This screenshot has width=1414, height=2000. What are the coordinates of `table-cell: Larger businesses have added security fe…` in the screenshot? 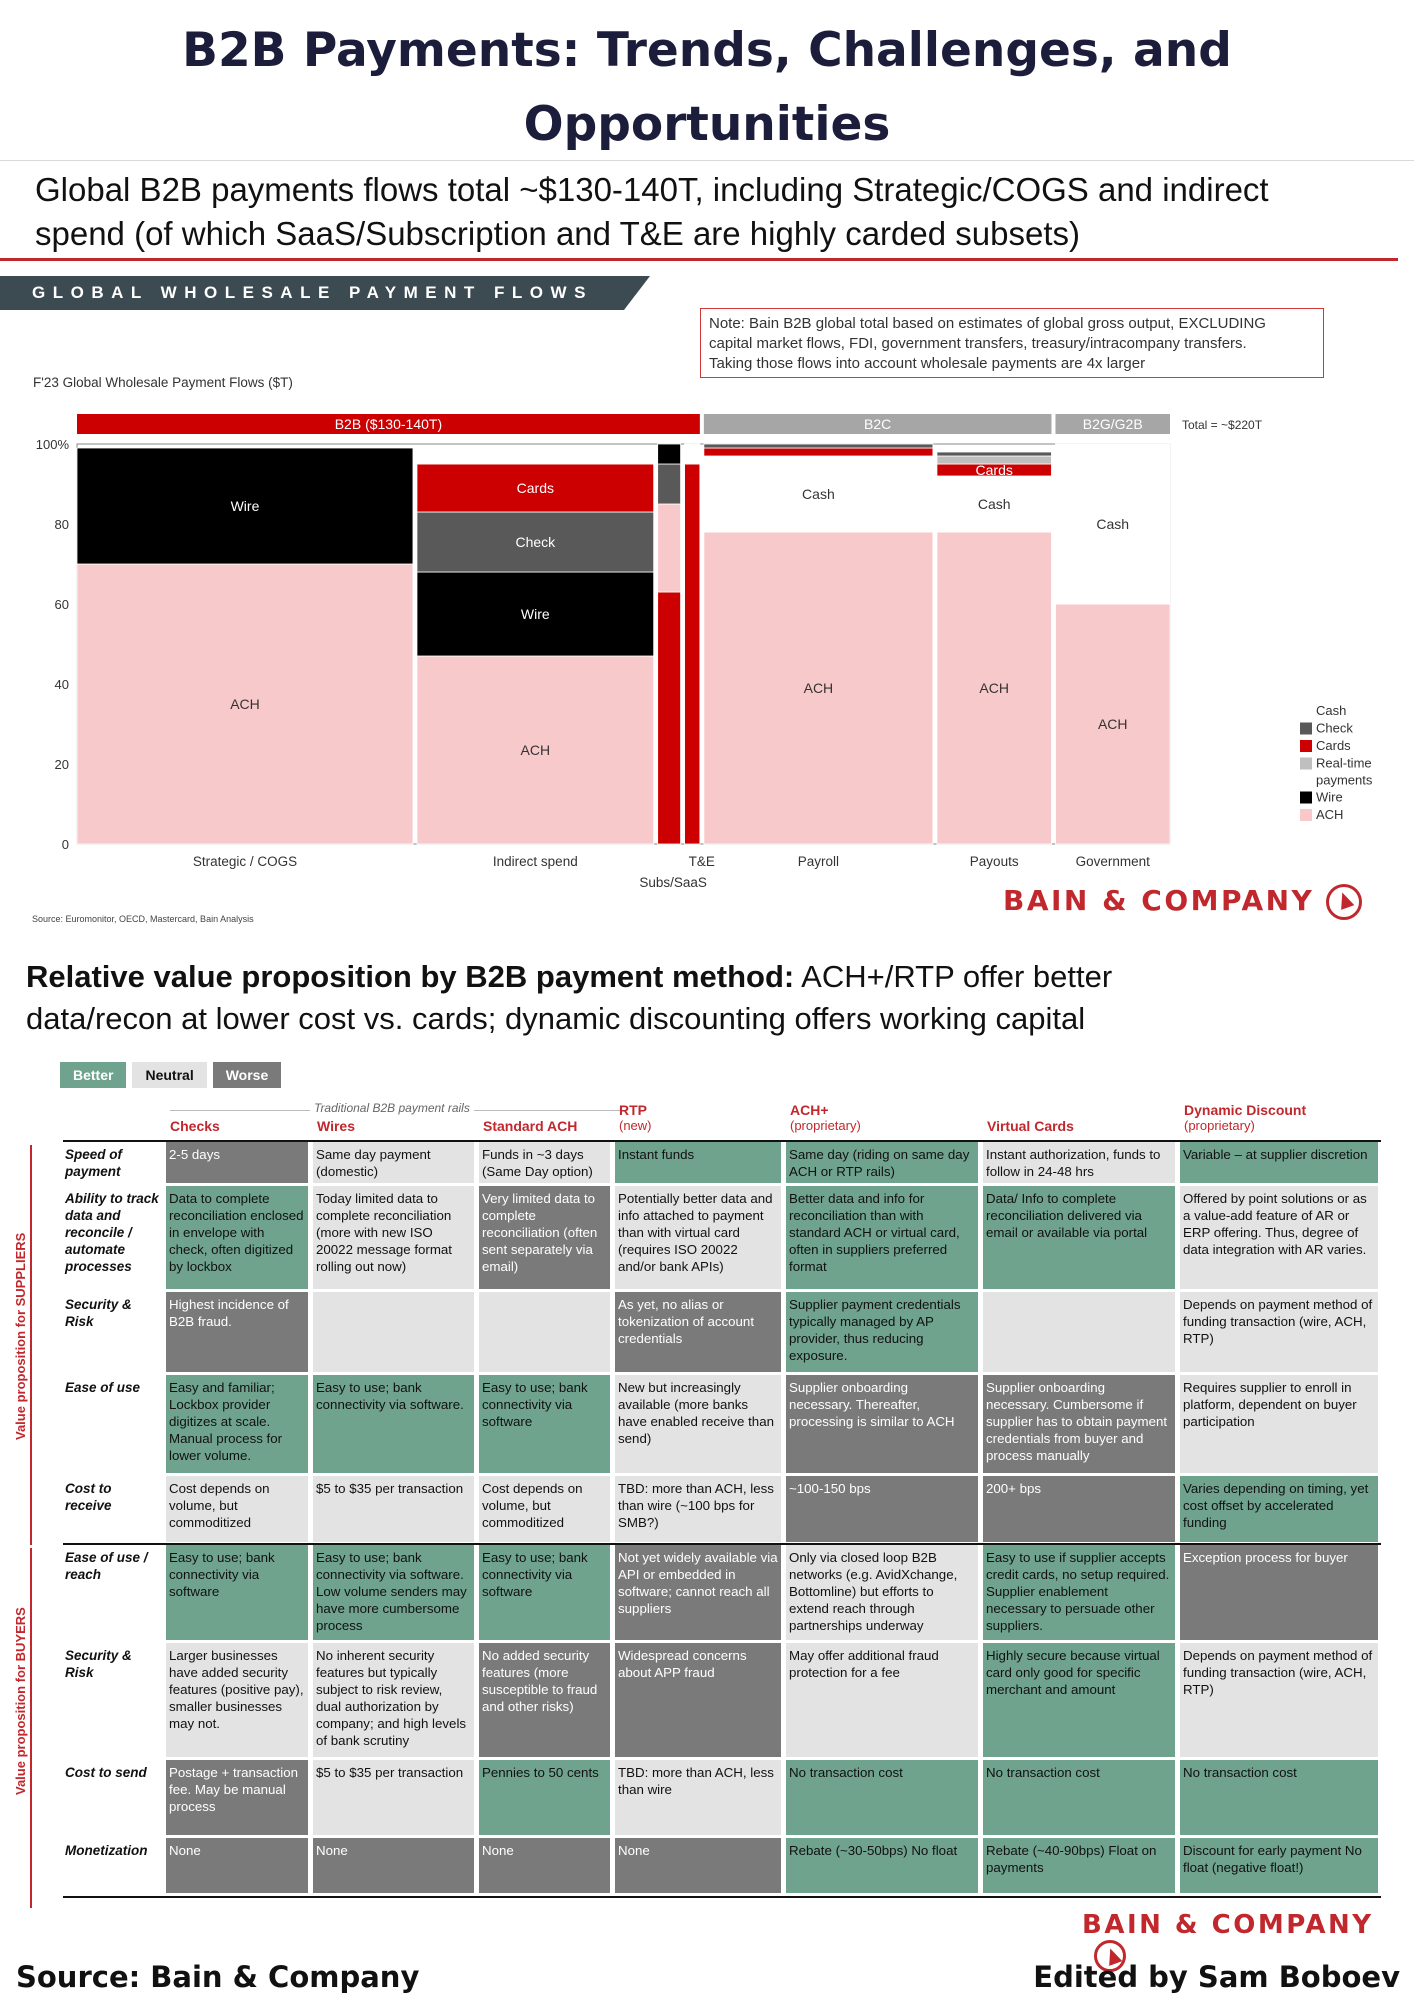 It's located at (237, 1700).